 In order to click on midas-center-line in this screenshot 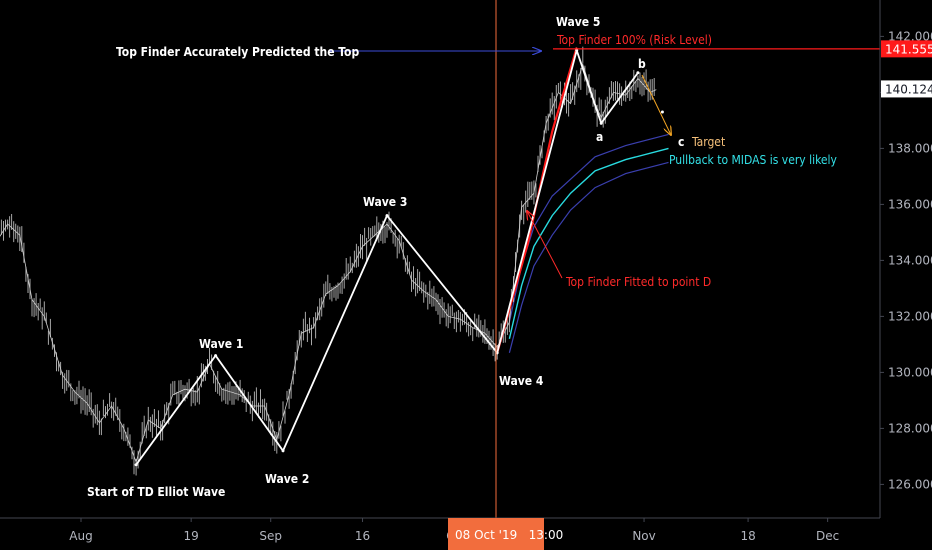, I will do `click(588, 243)`.